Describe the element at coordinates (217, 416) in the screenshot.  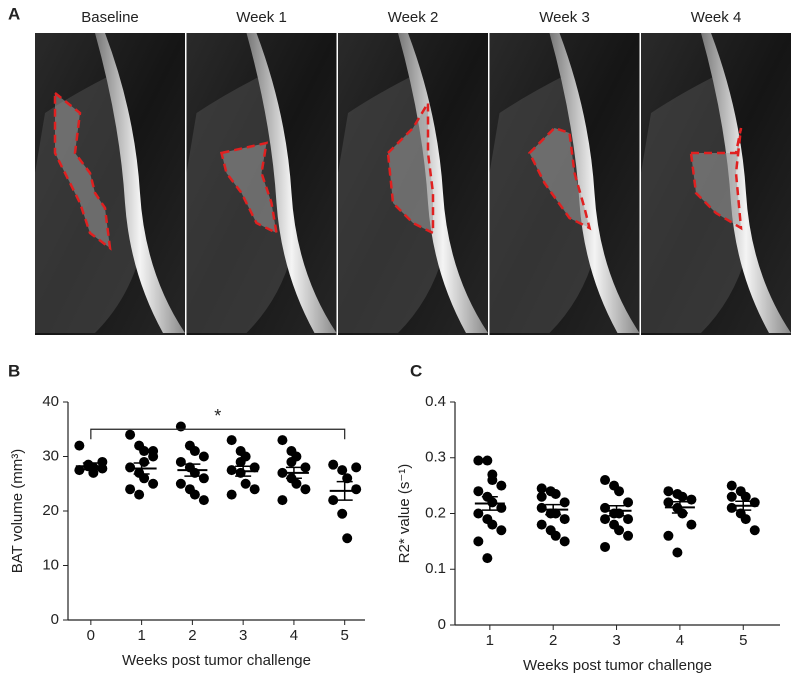
I see `significance-label: *` at that location.